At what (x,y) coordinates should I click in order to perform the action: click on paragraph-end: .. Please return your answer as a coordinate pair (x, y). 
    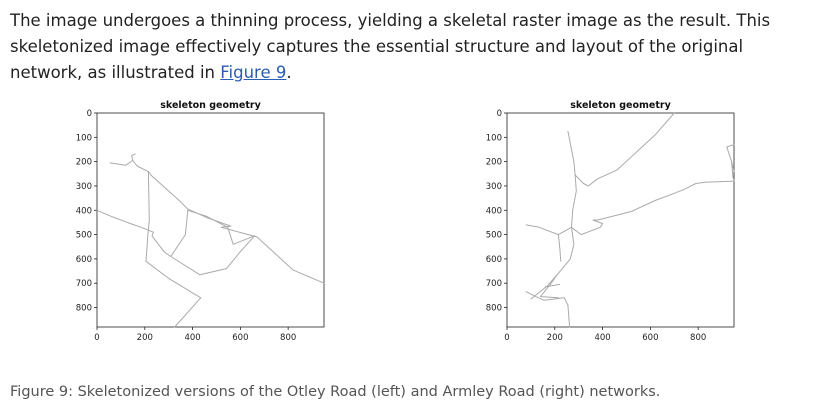
    Looking at the image, I should click on (289, 72).